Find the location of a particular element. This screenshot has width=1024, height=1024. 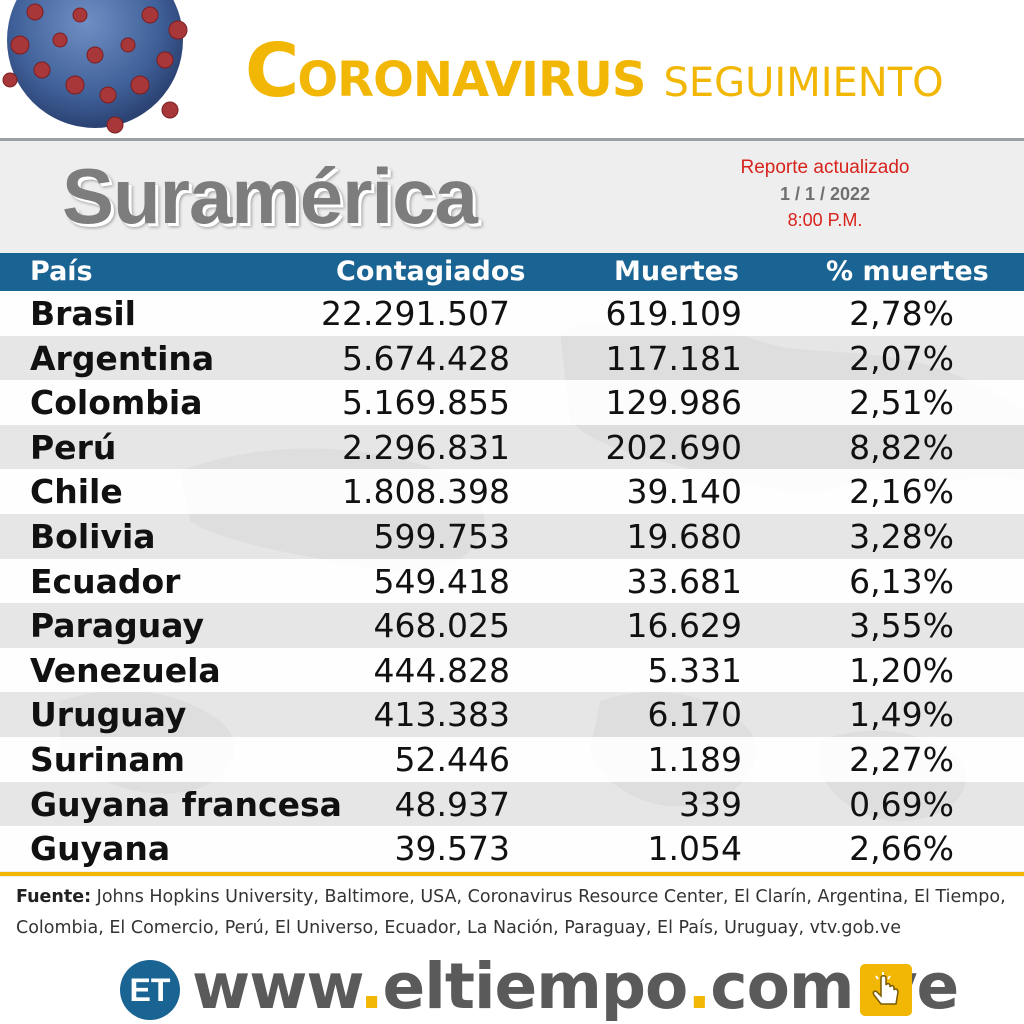

cell-pct: 3,55% is located at coordinates (901, 626).